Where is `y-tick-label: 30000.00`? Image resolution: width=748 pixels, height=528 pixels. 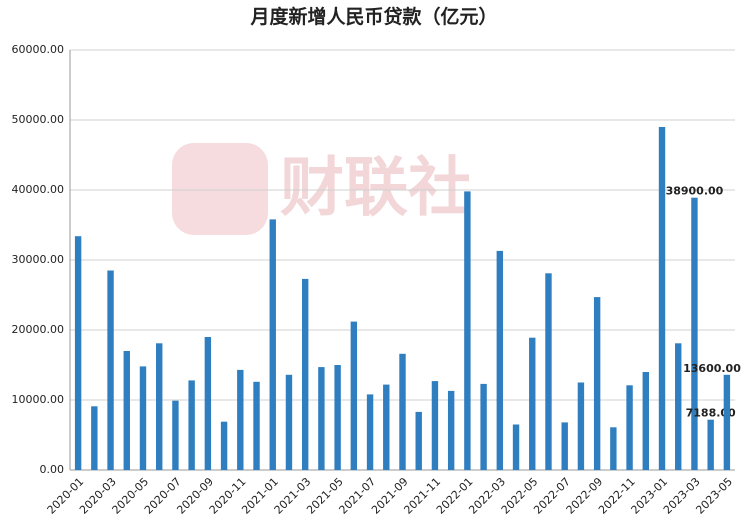
y-tick-label: 30000.00 is located at coordinates (38, 259).